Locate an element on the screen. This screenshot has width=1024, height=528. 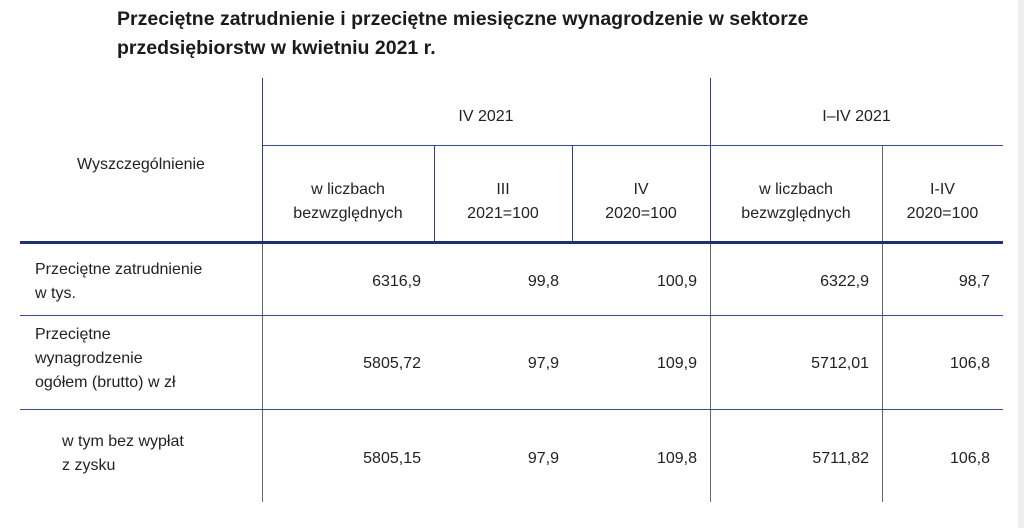
table-cell: 109,9 is located at coordinates (676, 363).